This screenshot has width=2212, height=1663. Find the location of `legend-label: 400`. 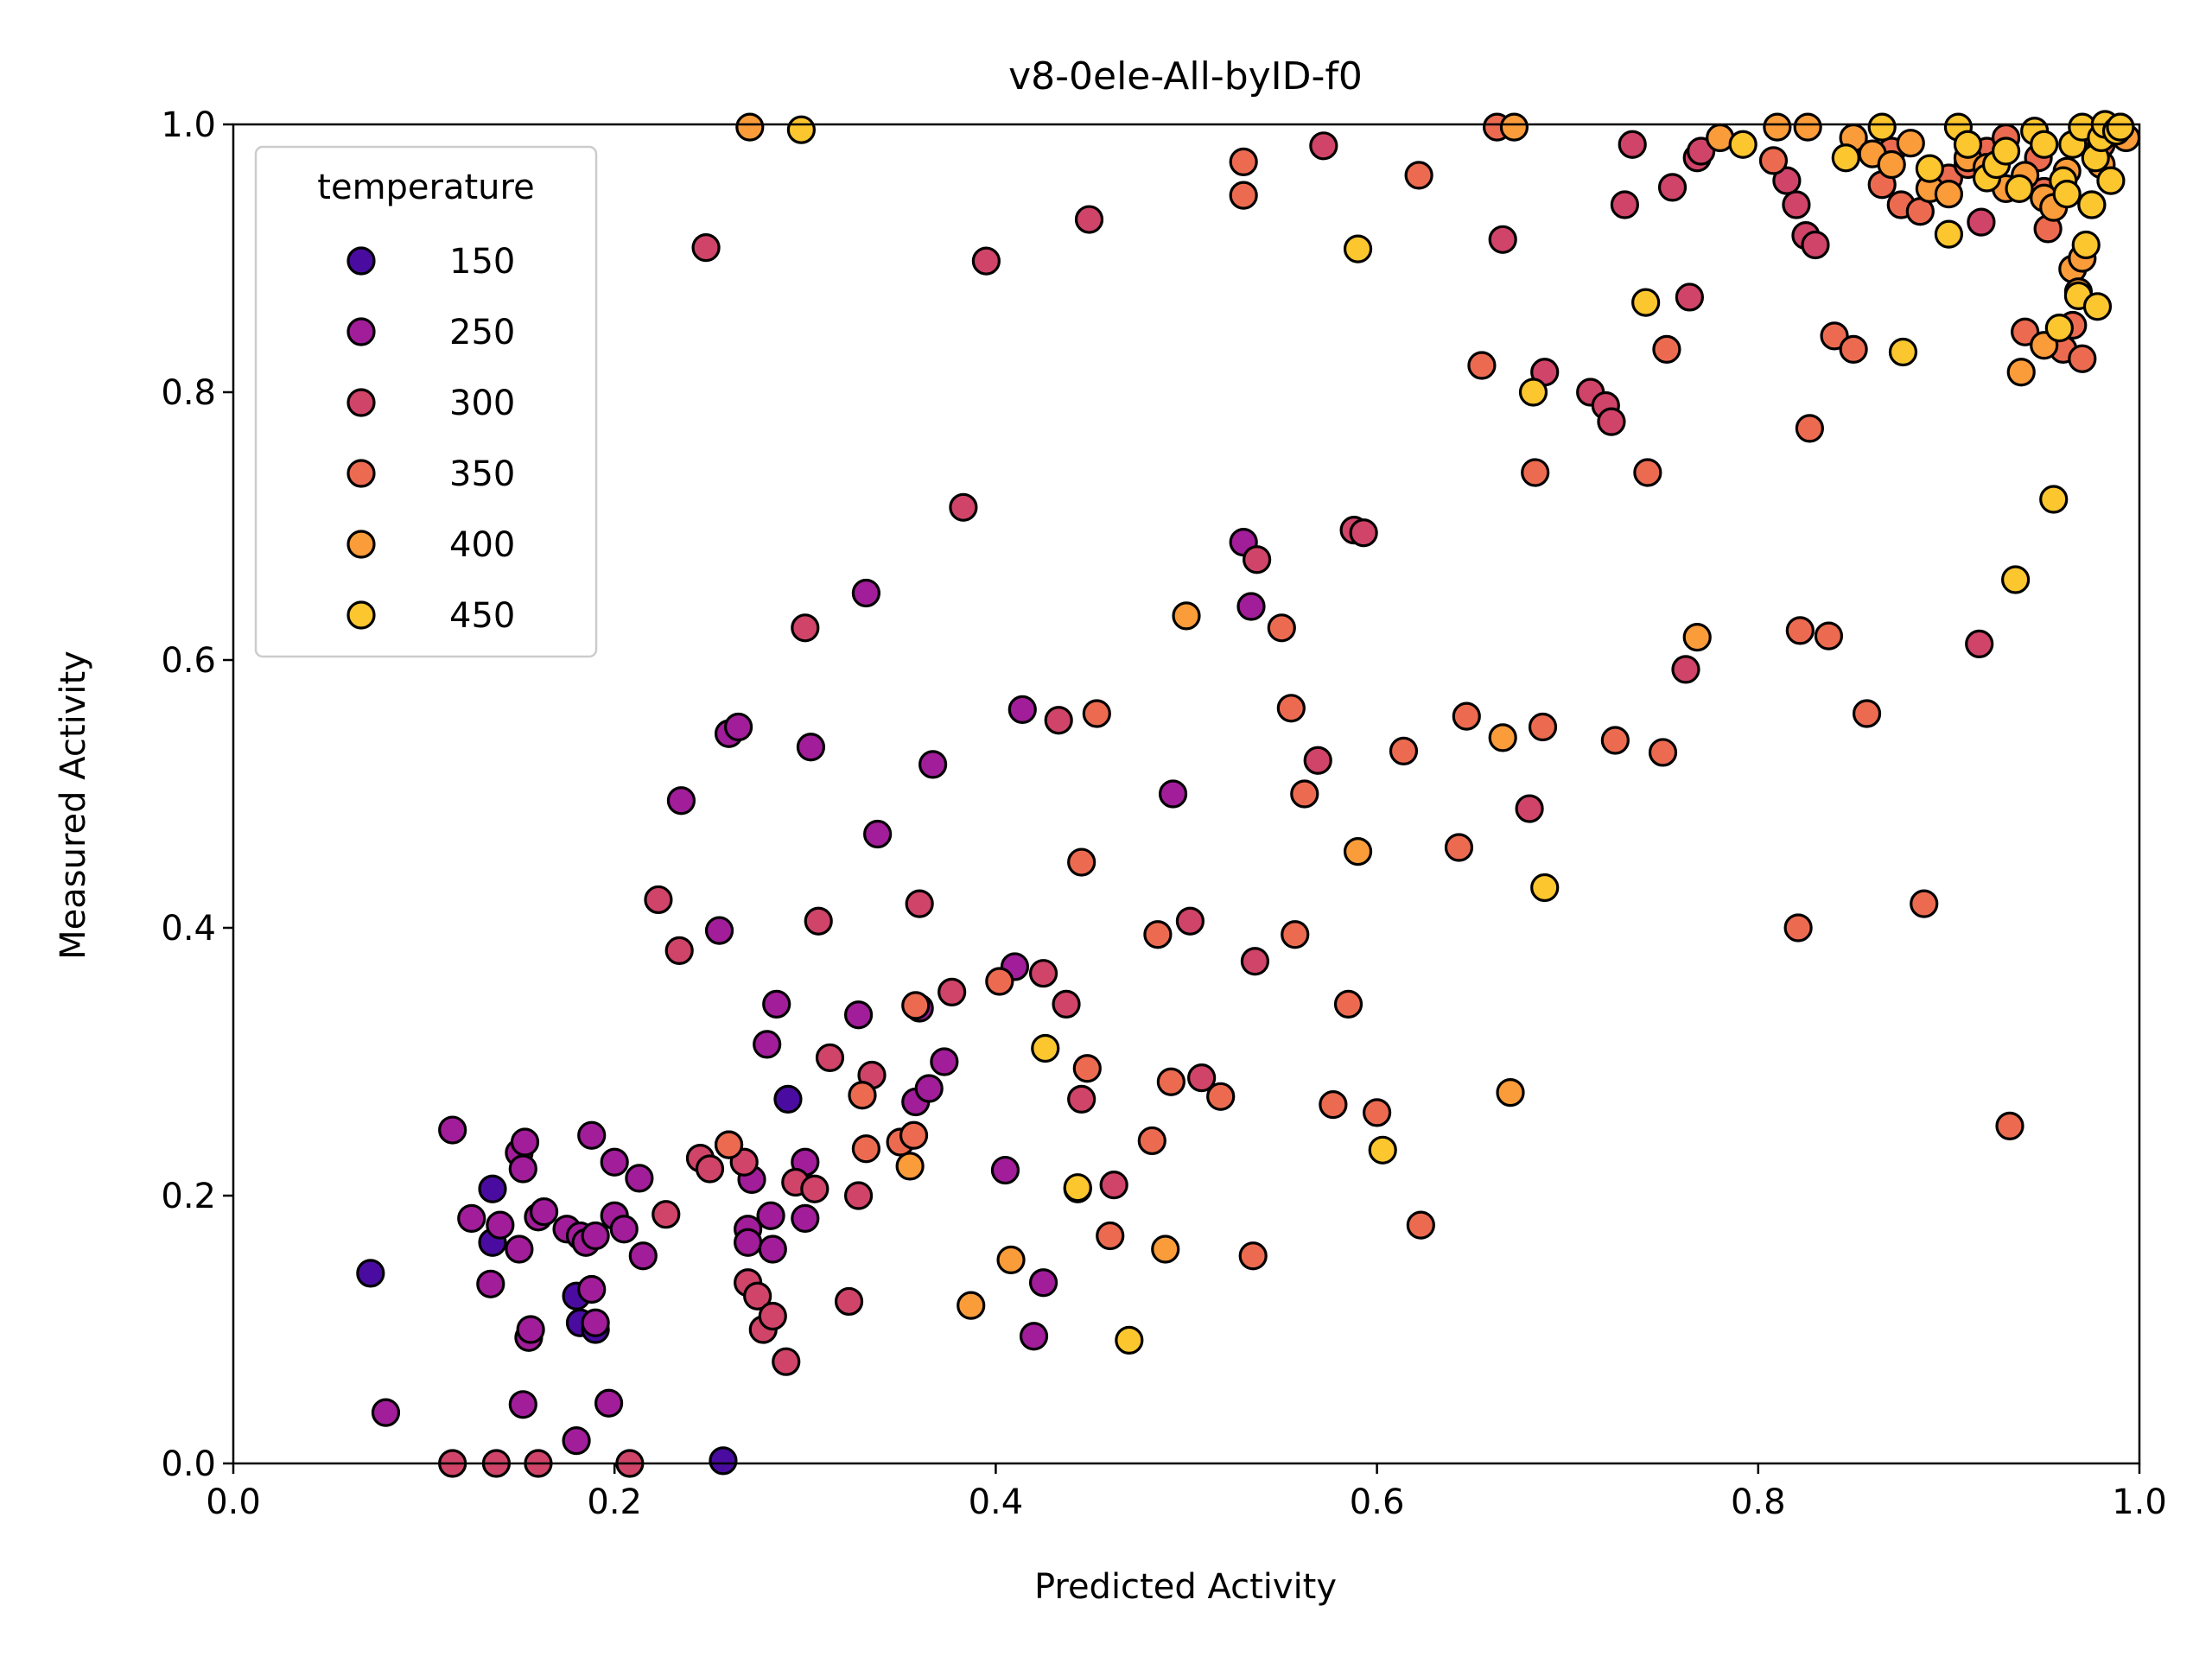

legend-label: 400 is located at coordinates (482, 545).